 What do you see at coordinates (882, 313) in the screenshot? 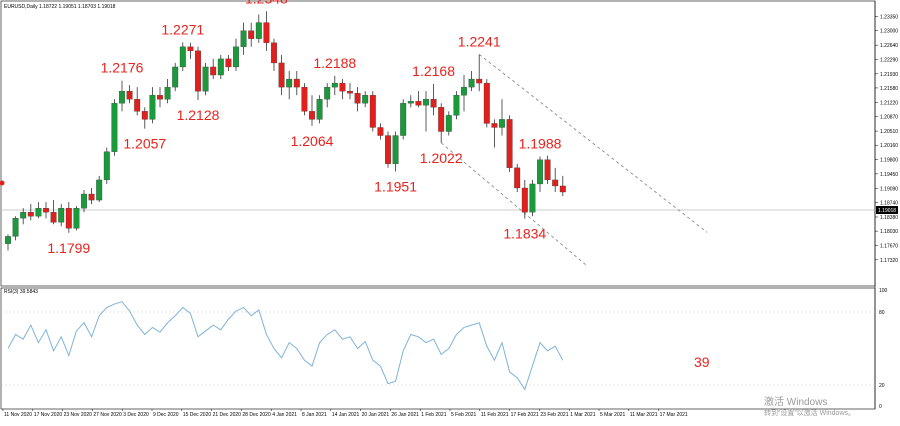
I see `rsi-tick-80: 80` at bounding box center [882, 313].